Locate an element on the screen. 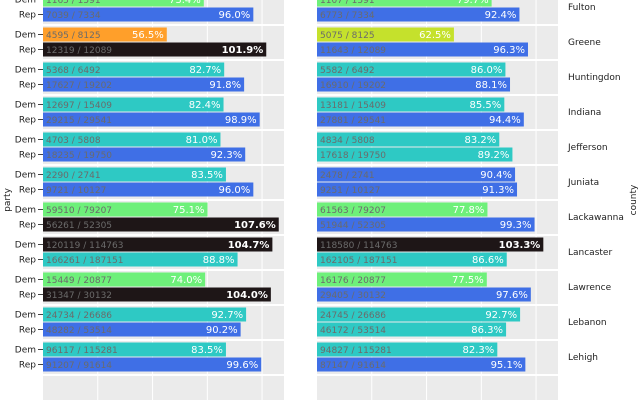  county-strip-label: Lawrence is located at coordinates (590, 288).